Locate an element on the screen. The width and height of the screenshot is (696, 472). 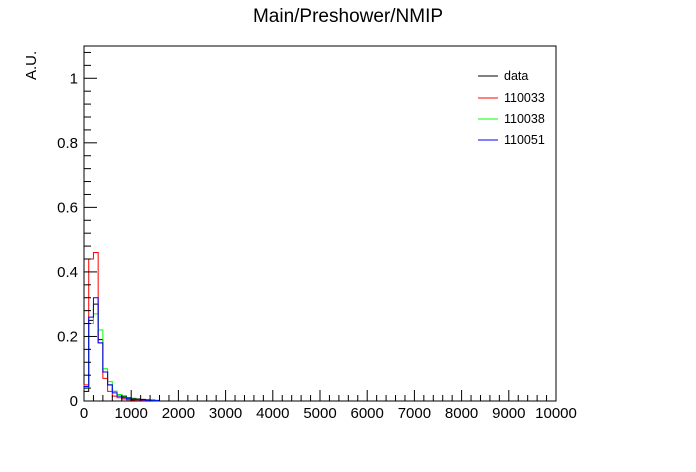
chart-title: Main/Preshower/NMIP is located at coordinates (348, 16).